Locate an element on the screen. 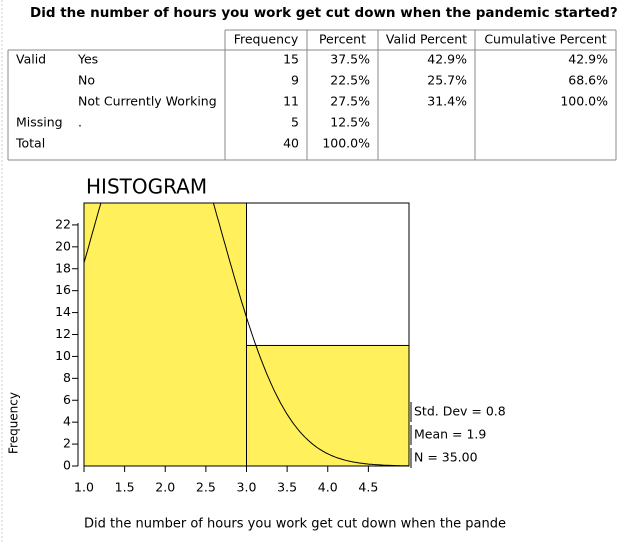 Image resolution: width=622 pixels, height=543 pixels. y-tick-label: 22 is located at coordinates (63, 223).